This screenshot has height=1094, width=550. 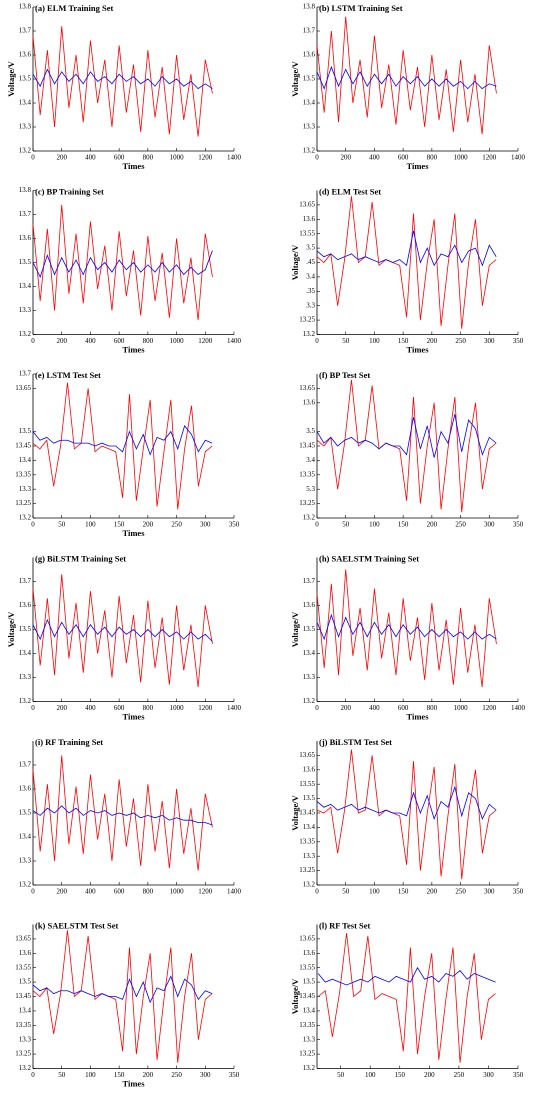 What do you see at coordinates (234, 158) in the screenshot?
I see `x-tick-label: 1400` at bounding box center [234, 158].